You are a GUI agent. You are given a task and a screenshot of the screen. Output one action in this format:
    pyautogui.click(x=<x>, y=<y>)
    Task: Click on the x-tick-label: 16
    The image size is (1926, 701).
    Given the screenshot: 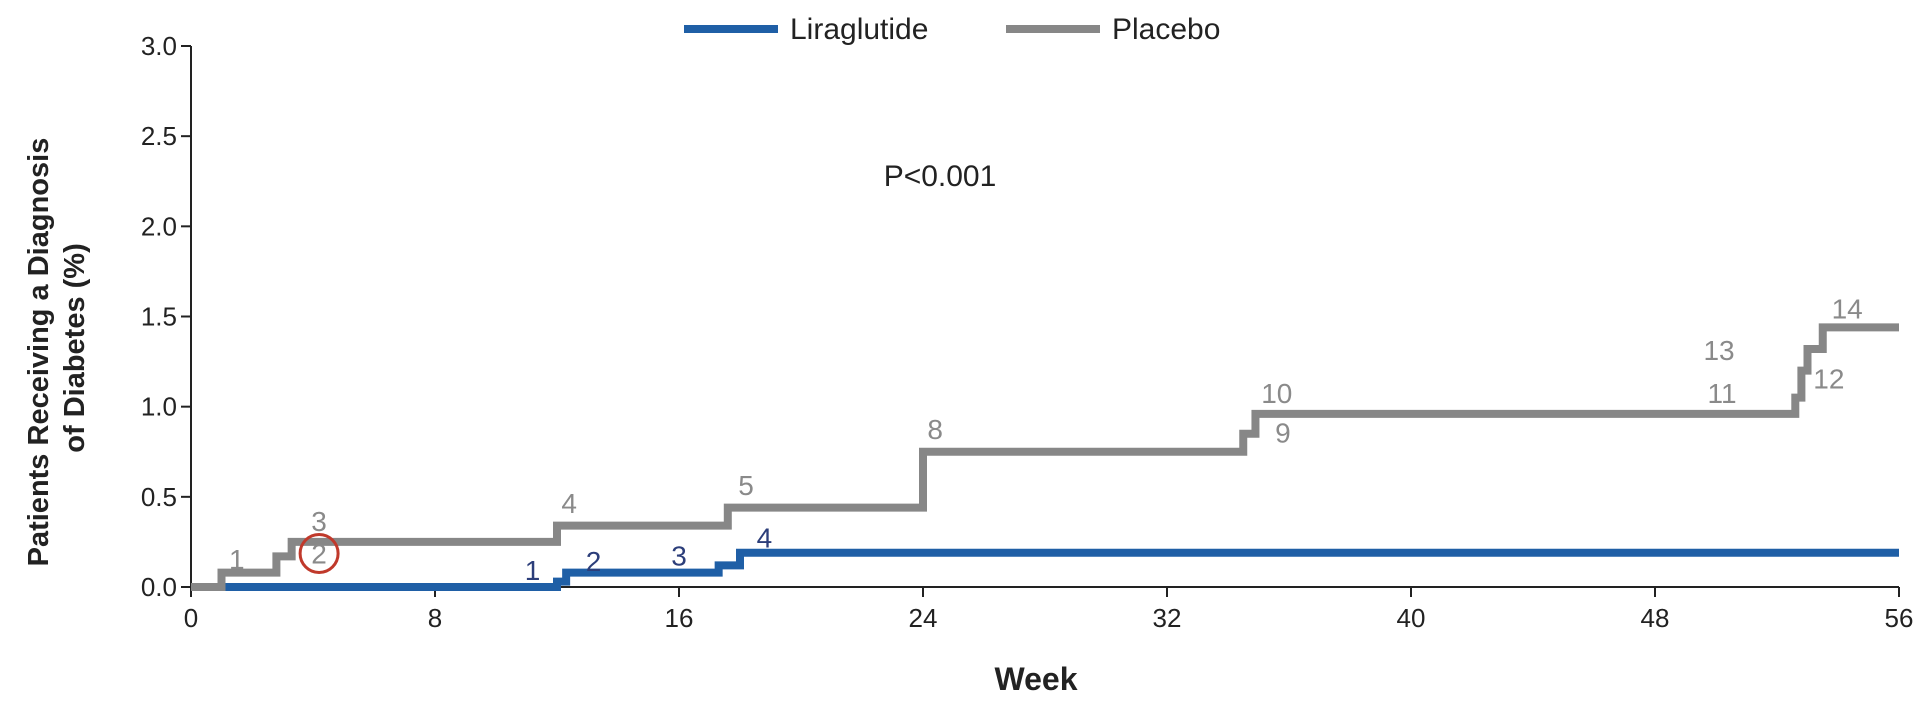 What is the action you would take?
    pyautogui.click(x=679, y=618)
    